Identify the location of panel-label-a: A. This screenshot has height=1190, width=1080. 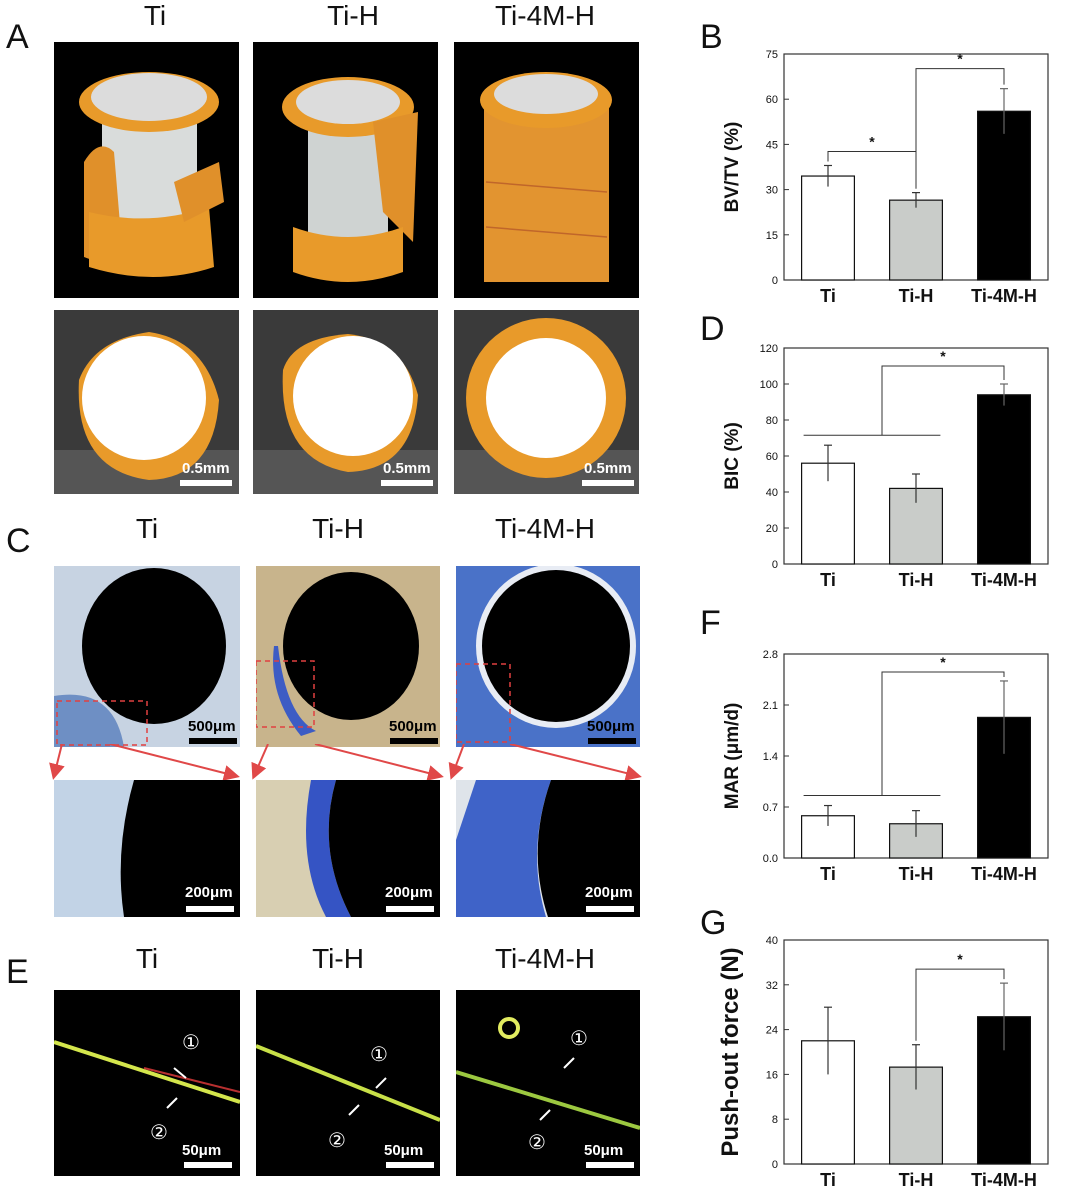
(17, 37).